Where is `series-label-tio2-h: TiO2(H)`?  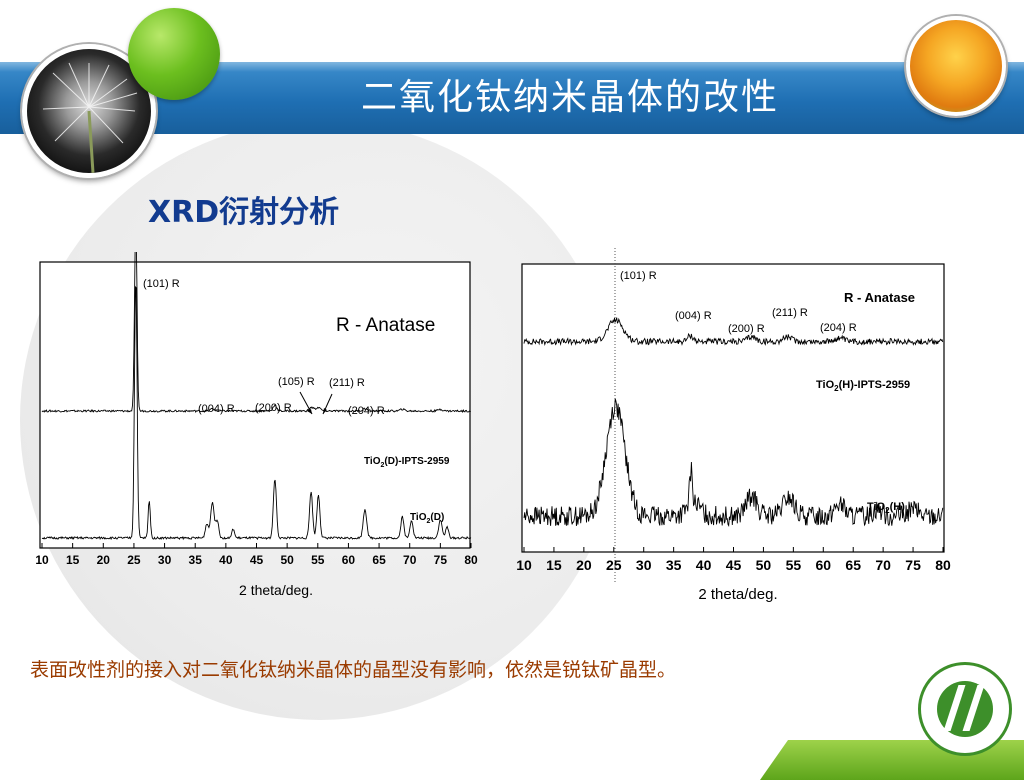 series-label-tio2-h: TiO2(H) is located at coordinates (886, 508).